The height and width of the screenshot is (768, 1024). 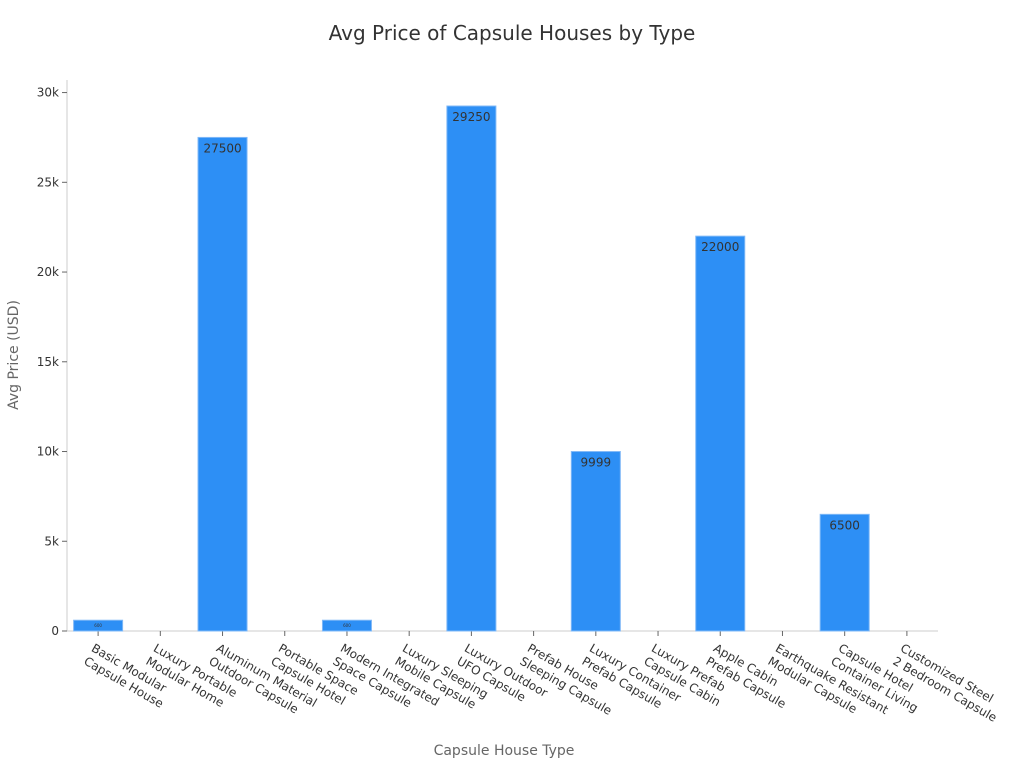 What do you see at coordinates (471, 117) in the screenshot?
I see `data-label: 29250` at bounding box center [471, 117].